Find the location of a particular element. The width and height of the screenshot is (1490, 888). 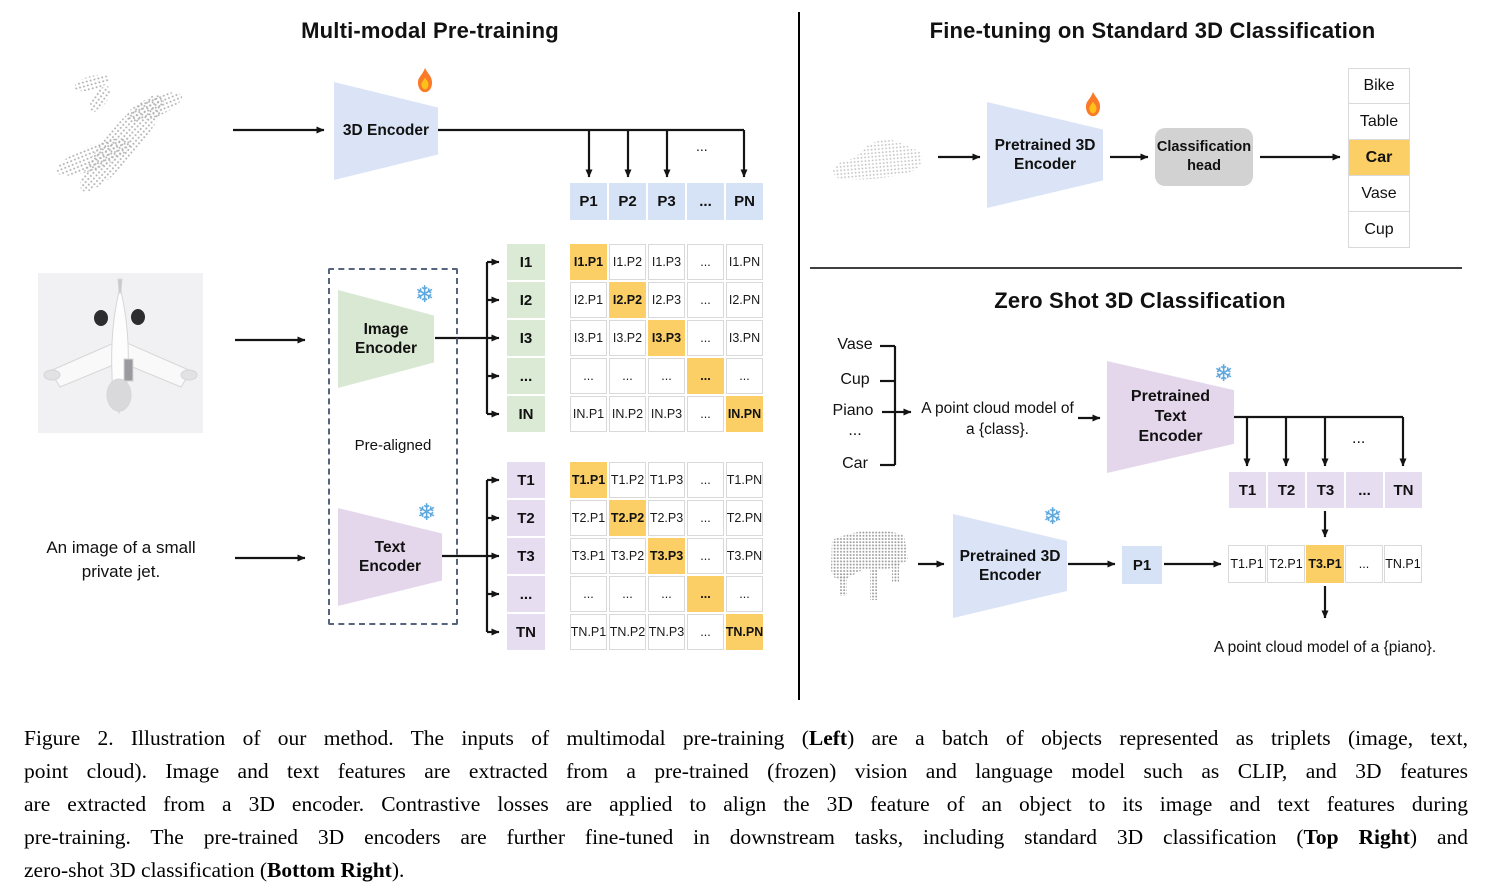

t-cell: T2 is located at coordinates (1286, 490).